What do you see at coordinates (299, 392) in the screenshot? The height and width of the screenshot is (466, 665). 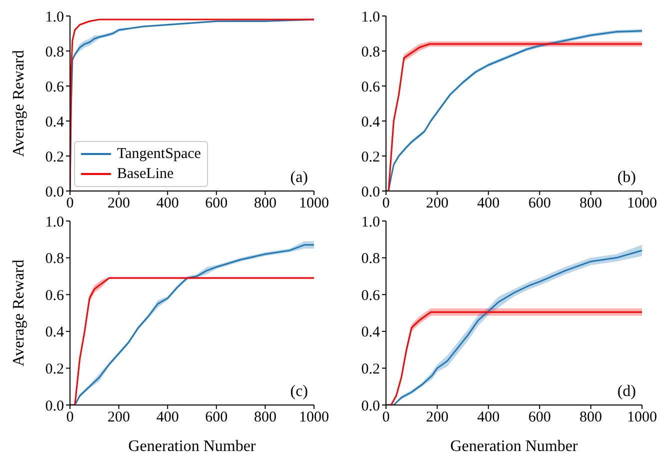 I see `annotation: (c)` at bounding box center [299, 392].